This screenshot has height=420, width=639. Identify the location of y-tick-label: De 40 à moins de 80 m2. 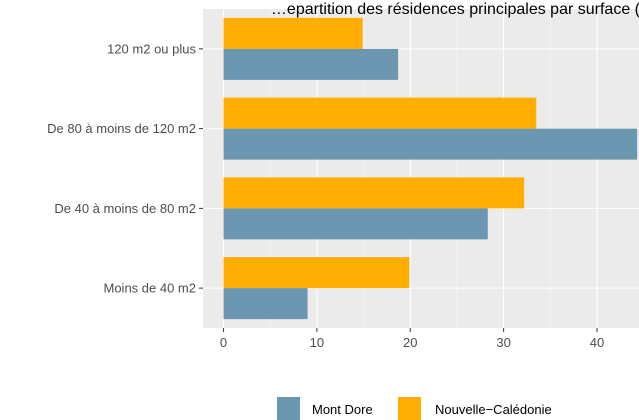
(125, 208).